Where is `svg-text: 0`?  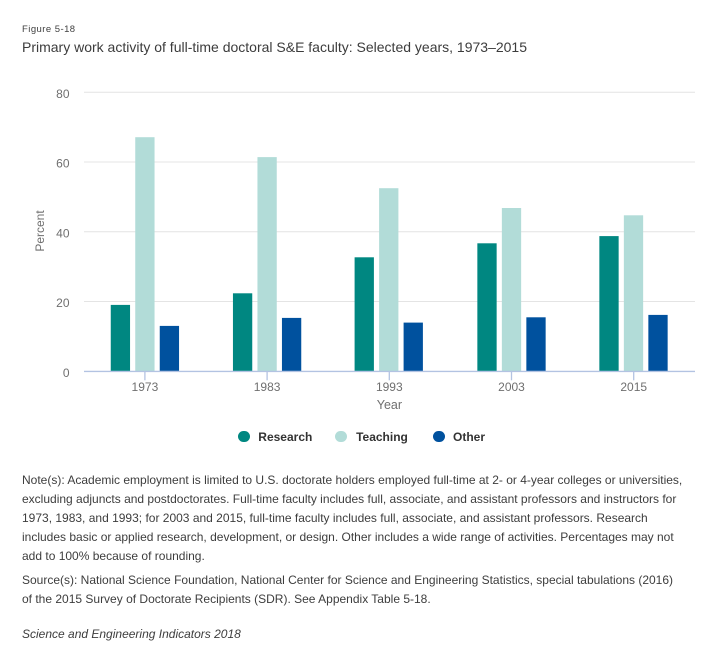
svg-text: 0 is located at coordinates (66, 373).